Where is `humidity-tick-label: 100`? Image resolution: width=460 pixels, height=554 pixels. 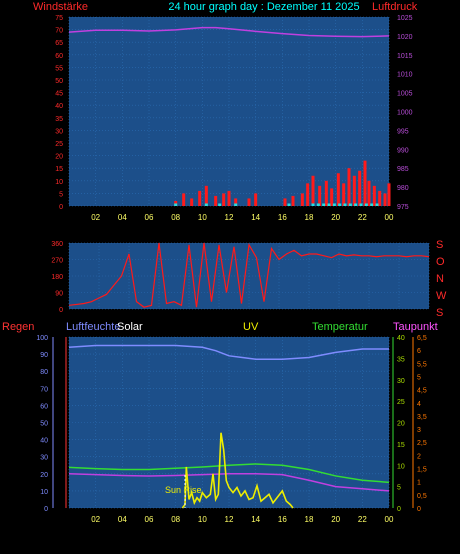
humidity-tick-label: 100 is located at coordinates (42, 338).